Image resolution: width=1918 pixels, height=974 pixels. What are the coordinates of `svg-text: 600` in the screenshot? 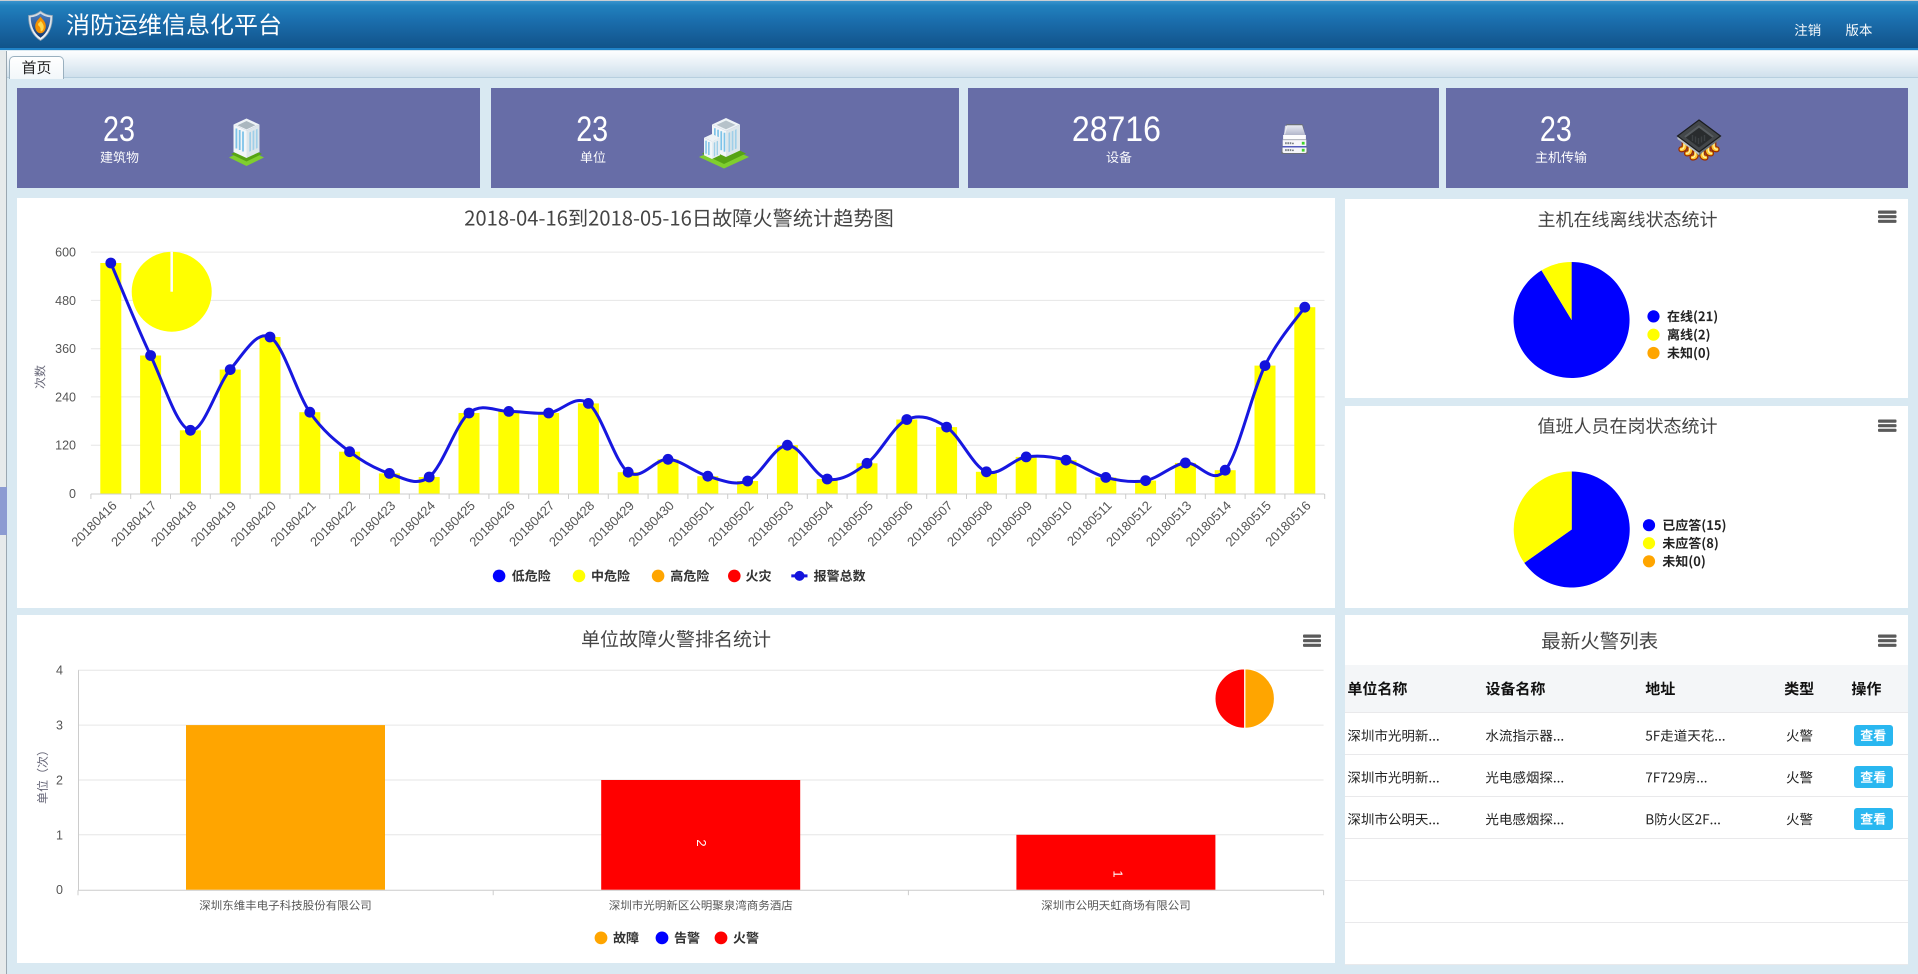 It's located at (65, 253).